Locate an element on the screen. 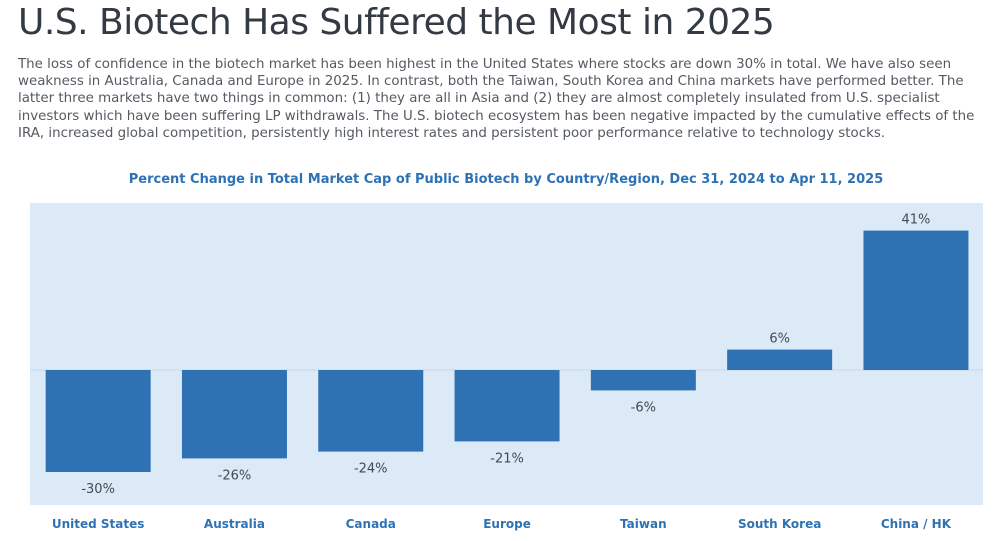  data-label: -6% is located at coordinates (643, 407).